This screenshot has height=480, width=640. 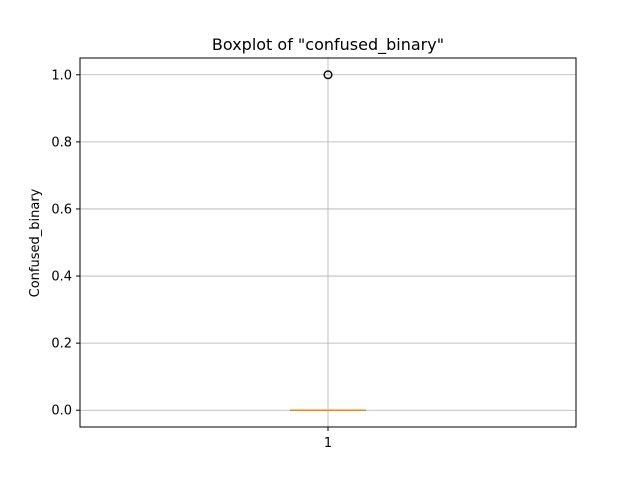 I want to click on plot-data, so click(x=328, y=240).